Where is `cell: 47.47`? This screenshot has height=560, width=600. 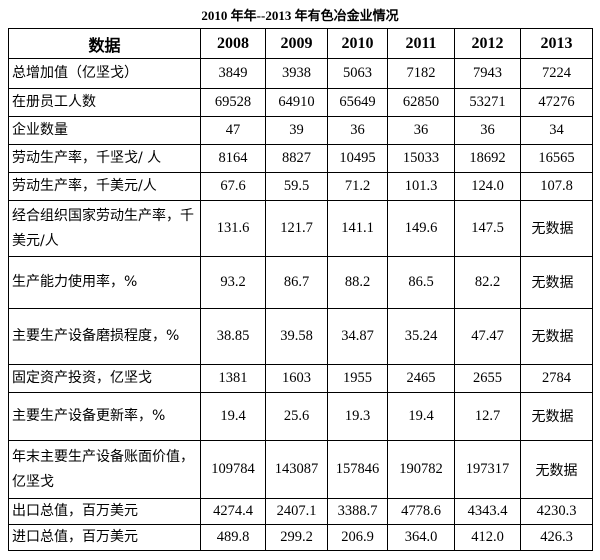
cell: 47.47 is located at coordinates (487, 336).